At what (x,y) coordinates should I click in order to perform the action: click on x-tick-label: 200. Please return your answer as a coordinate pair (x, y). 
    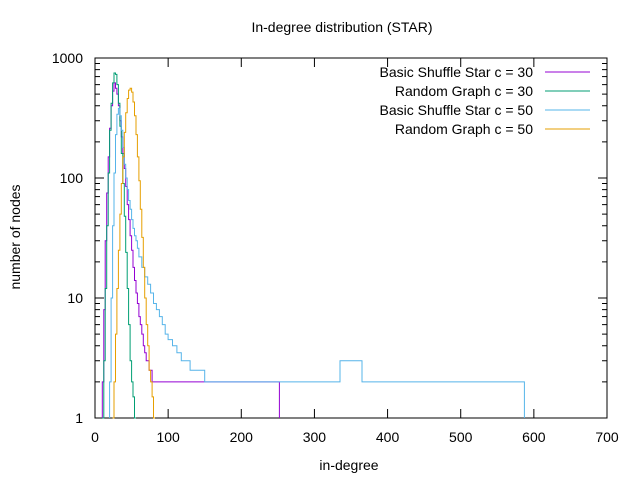
    Looking at the image, I should click on (242, 437).